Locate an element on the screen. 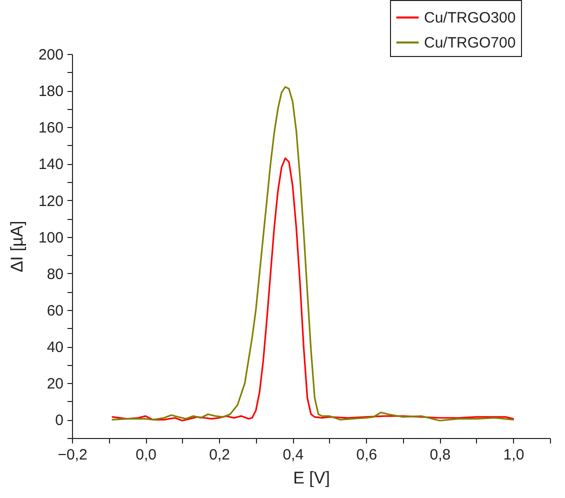 This screenshot has height=498, width=565. y-axis-title: ΔI [µA] is located at coordinates (16, 246).